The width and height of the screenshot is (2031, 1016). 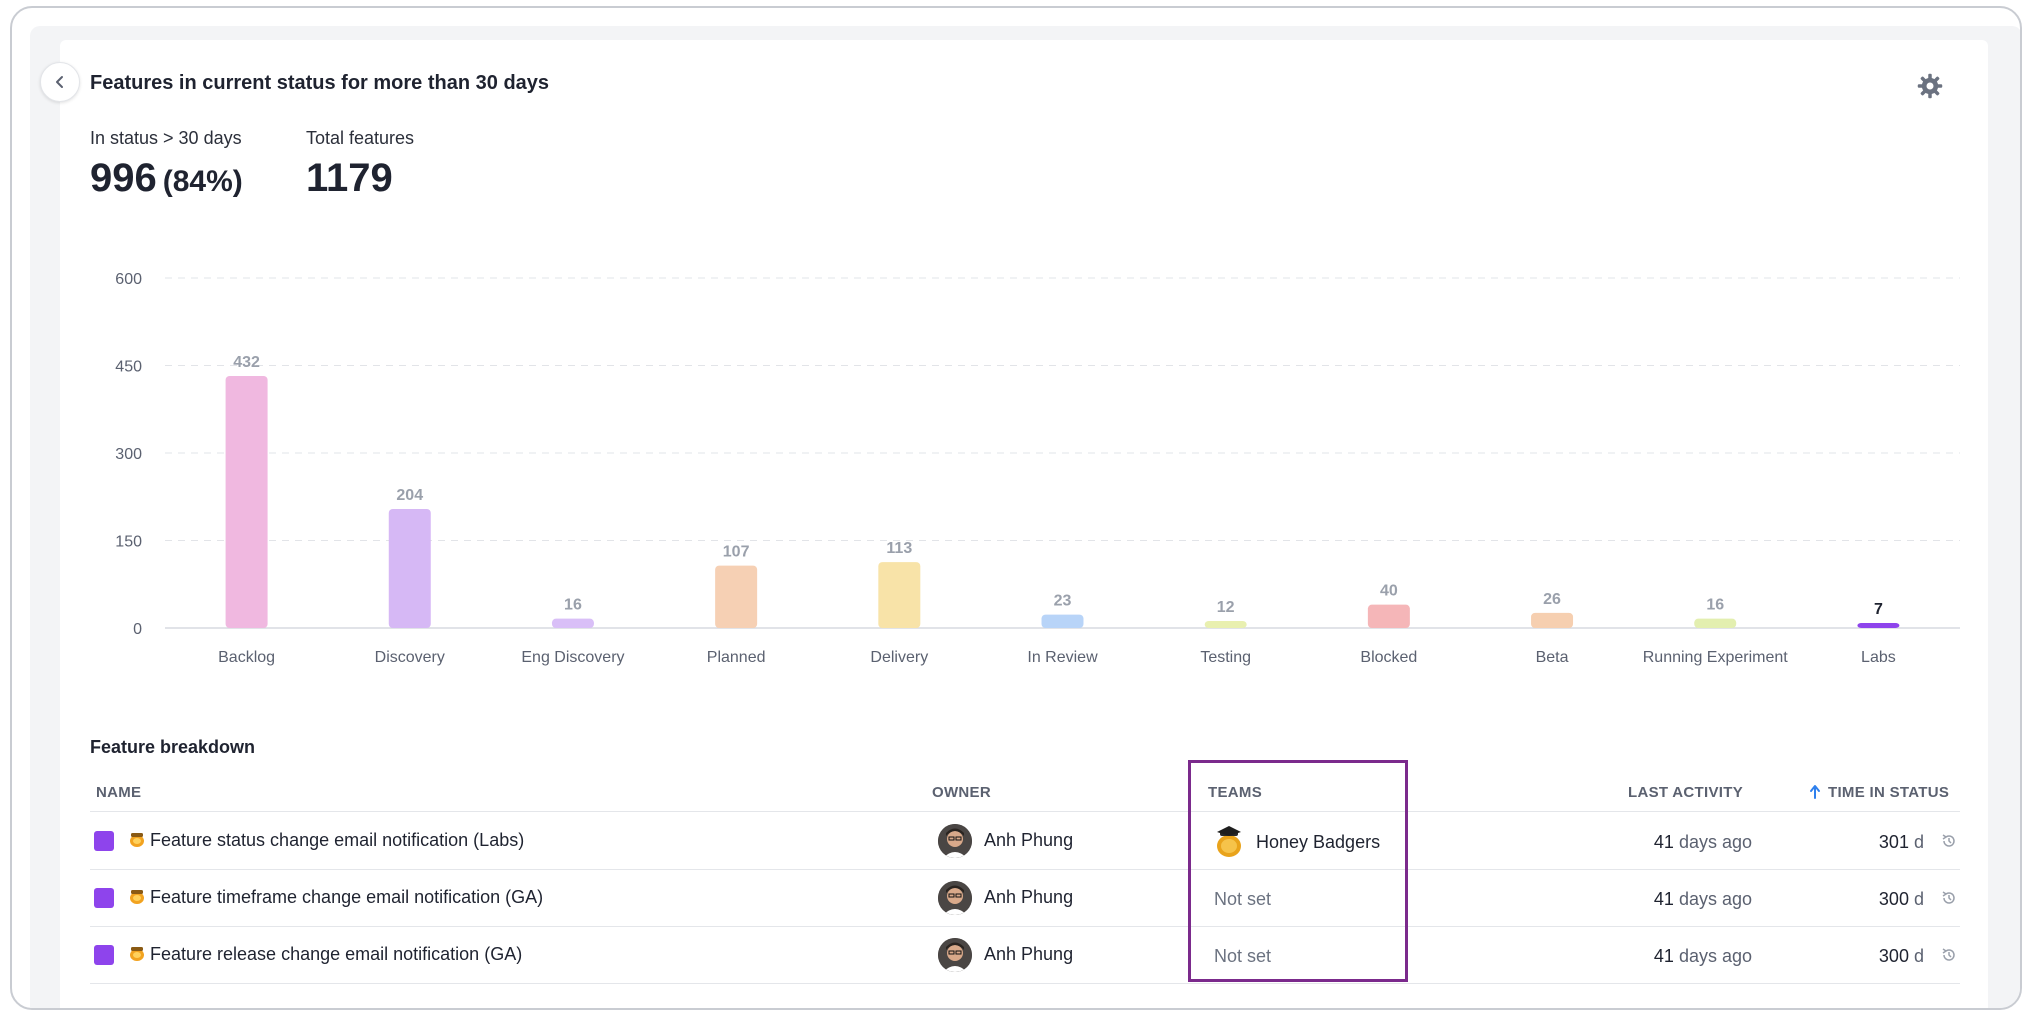 What do you see at coordinates (1552, 620) in the screenshot?
I see `bar-beta` at bounding box center [1552, 620].